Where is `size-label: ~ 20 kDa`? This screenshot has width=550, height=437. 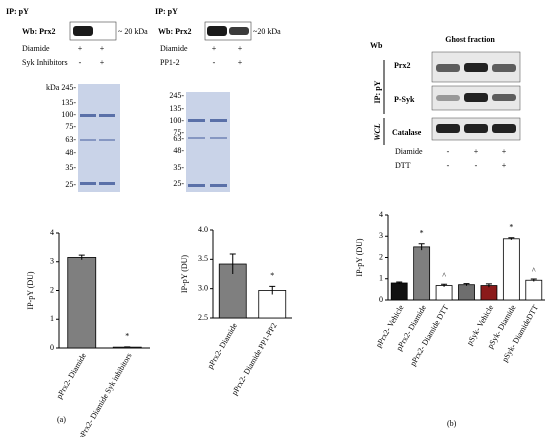
size-label: ~ 20 kDa is located at coordinates (133, 31).